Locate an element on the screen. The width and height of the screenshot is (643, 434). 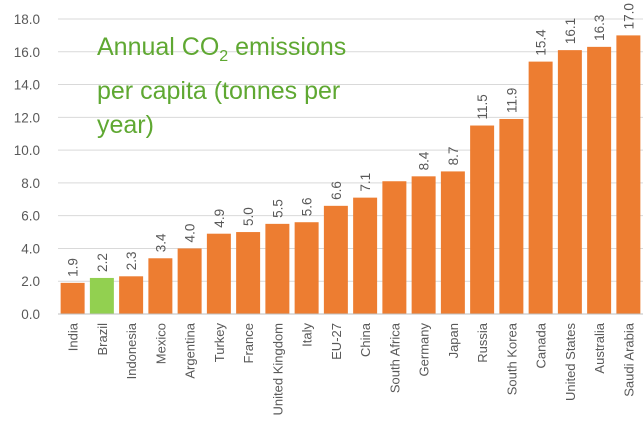
y-axis: 0.0 2.0 4.0 6.0 8.0 10.0 12.0 14.0 16.0 18.0 is located at coordinates (27, 167).